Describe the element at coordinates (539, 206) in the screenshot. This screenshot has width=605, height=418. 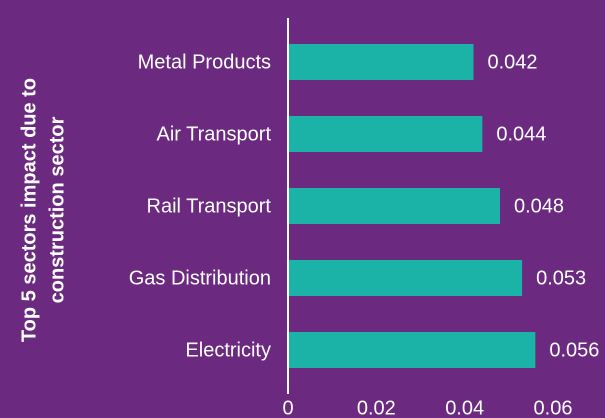
I see `value-label: 0.048` at that location.